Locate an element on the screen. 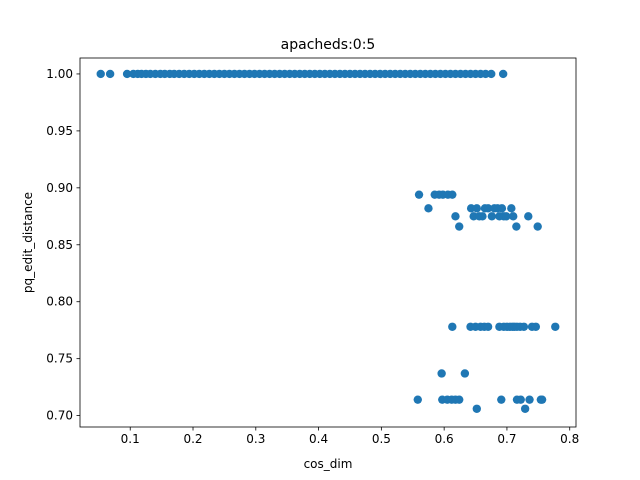  x-tick-label: 0.8 is located at coordinates (569, 439).